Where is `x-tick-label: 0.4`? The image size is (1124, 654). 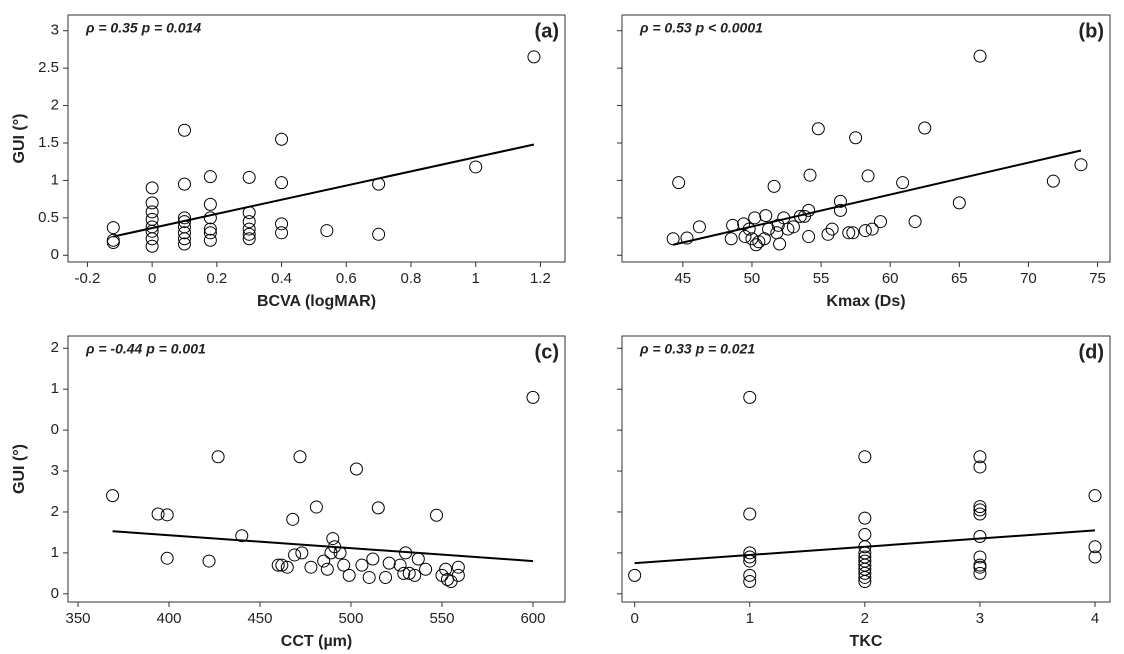
x-tick-label: 0.4 is located at coordinates (281, 278).